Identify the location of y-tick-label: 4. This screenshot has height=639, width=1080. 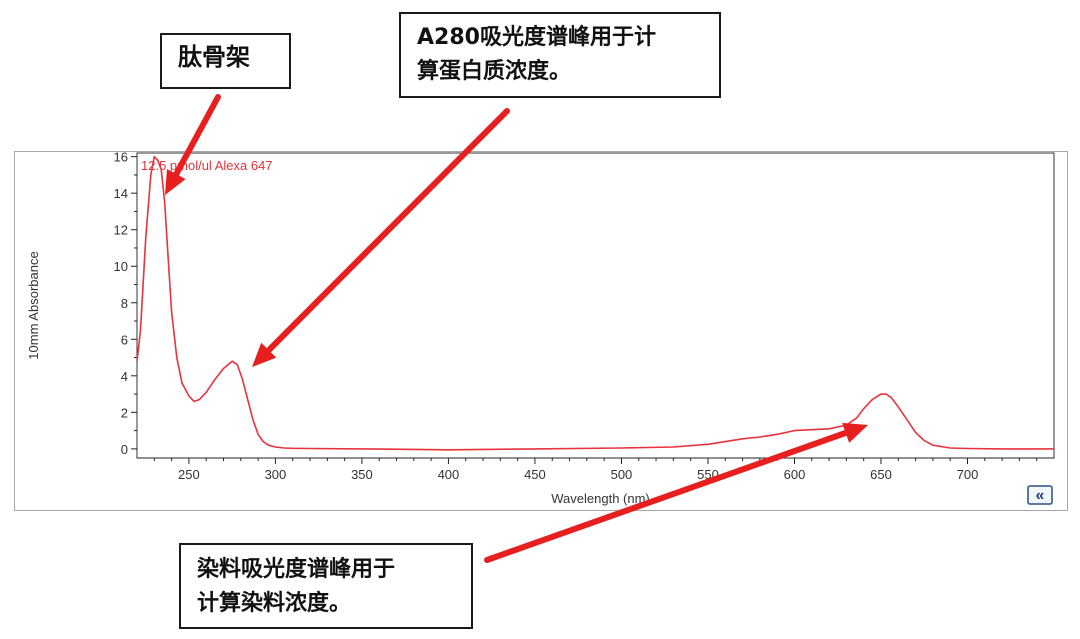
(124, 376).